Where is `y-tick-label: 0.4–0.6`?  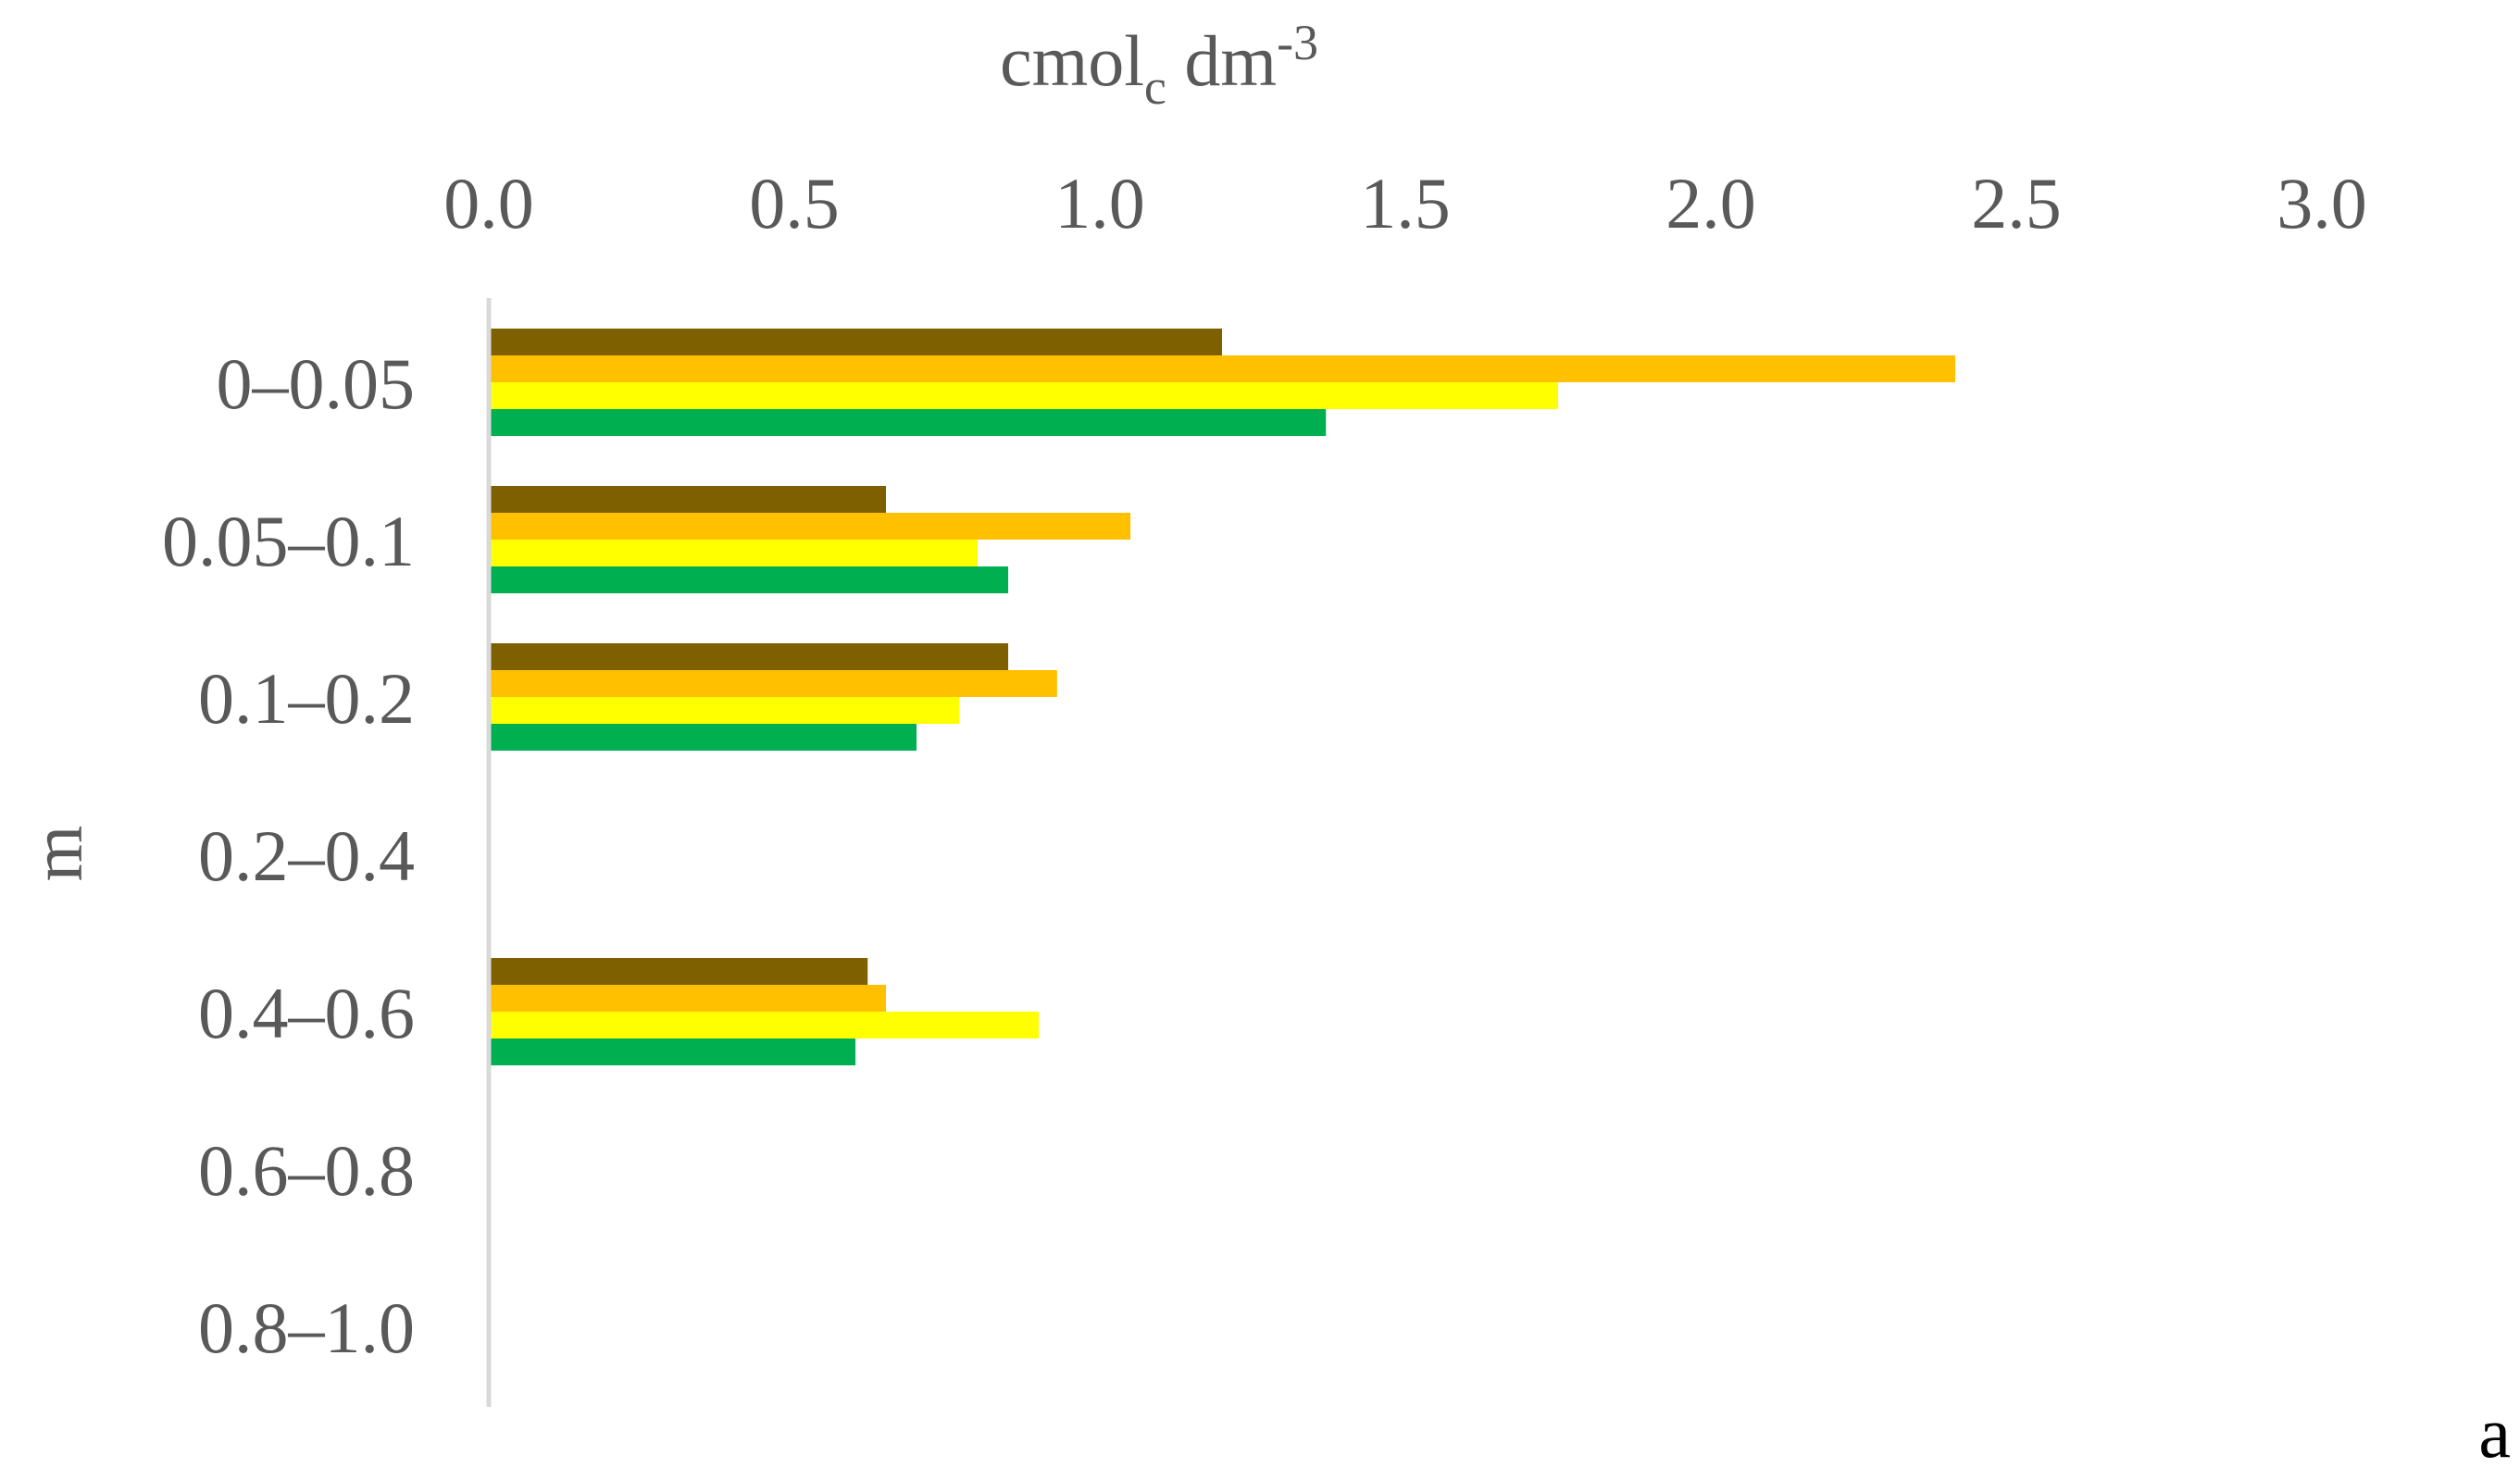
y-tick-label: 0.4–0.6 is located at coordinates (306, 1013).